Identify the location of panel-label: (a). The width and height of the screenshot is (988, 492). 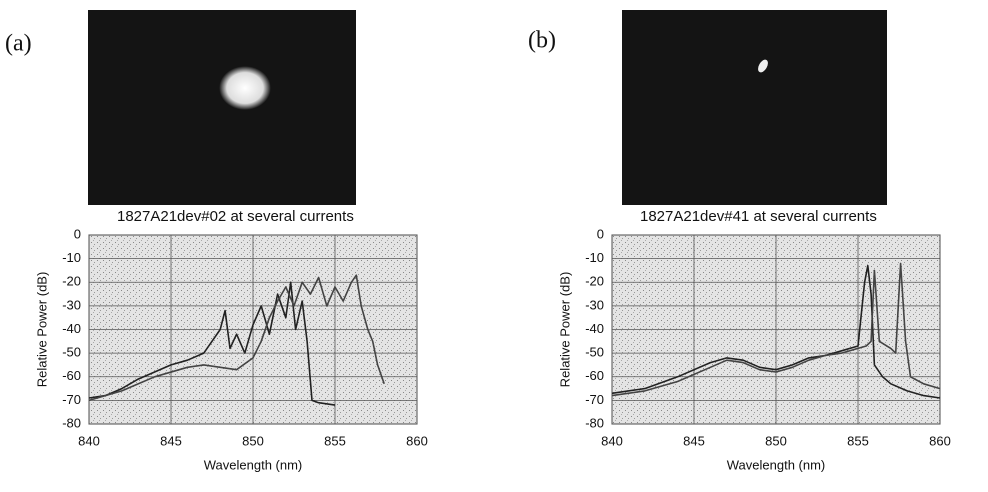
(18, 44).